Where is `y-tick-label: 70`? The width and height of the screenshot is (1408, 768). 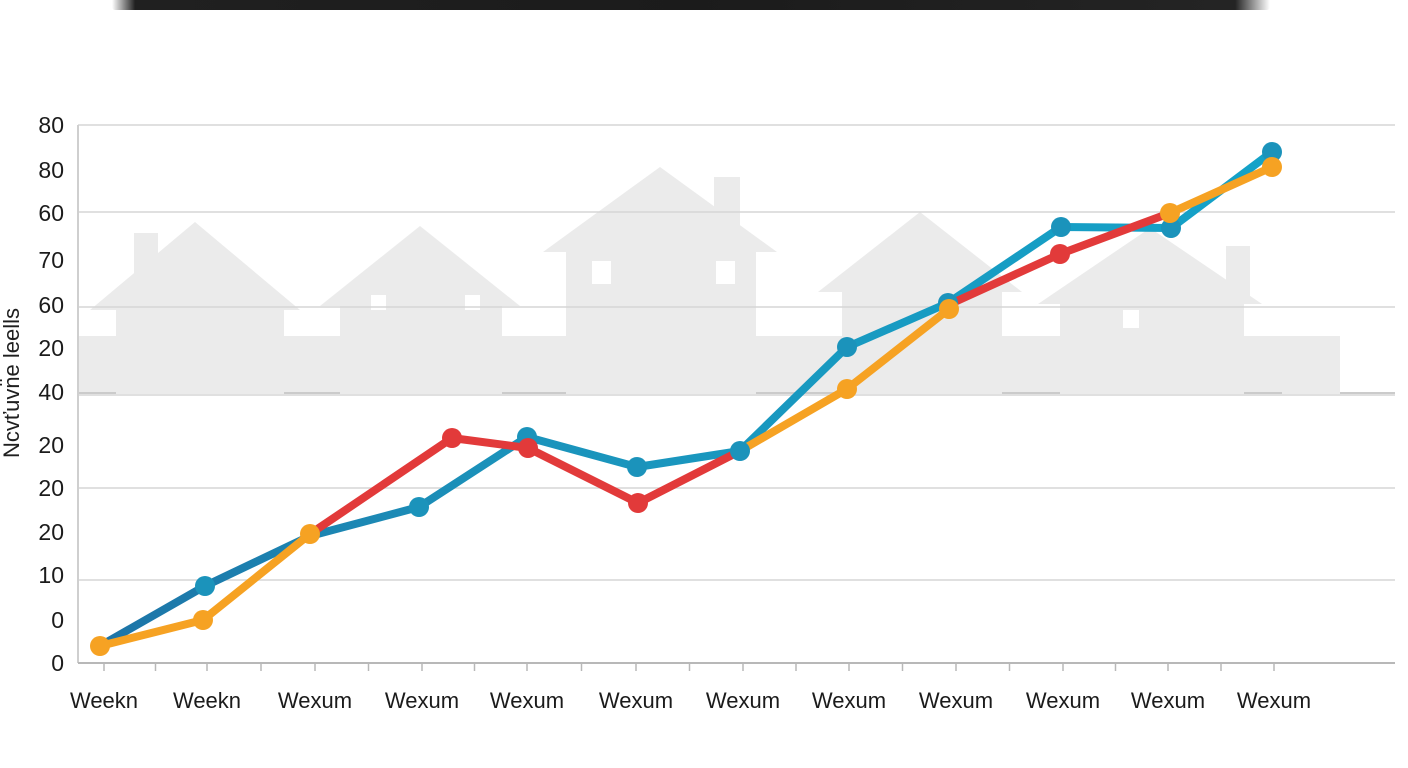 y-tick-label: 70 is located at coordinates (51, 260).